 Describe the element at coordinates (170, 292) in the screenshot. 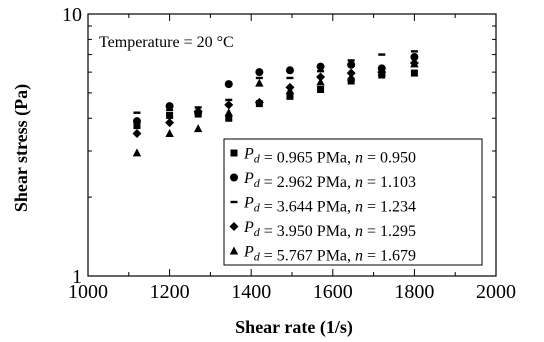

I see `x-tick-label: 1200` at that location.